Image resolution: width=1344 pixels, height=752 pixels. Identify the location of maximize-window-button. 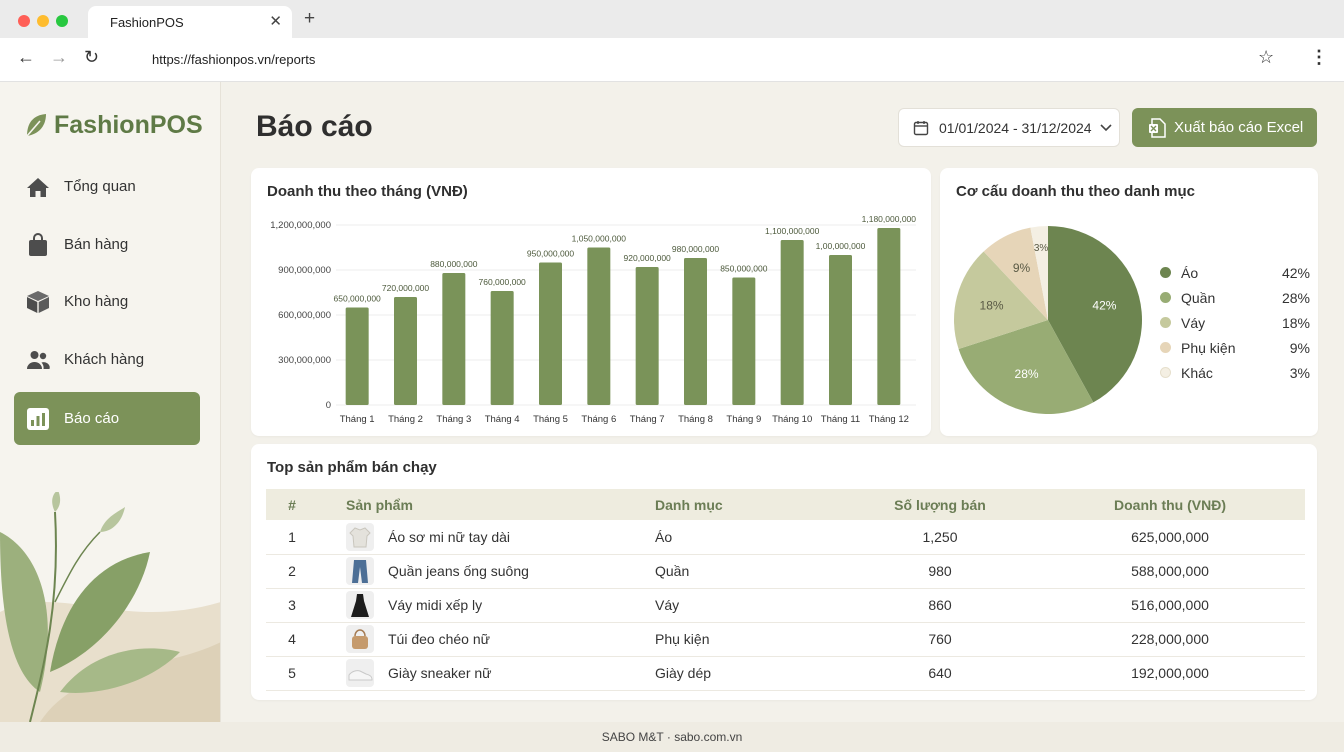
(62, 21).